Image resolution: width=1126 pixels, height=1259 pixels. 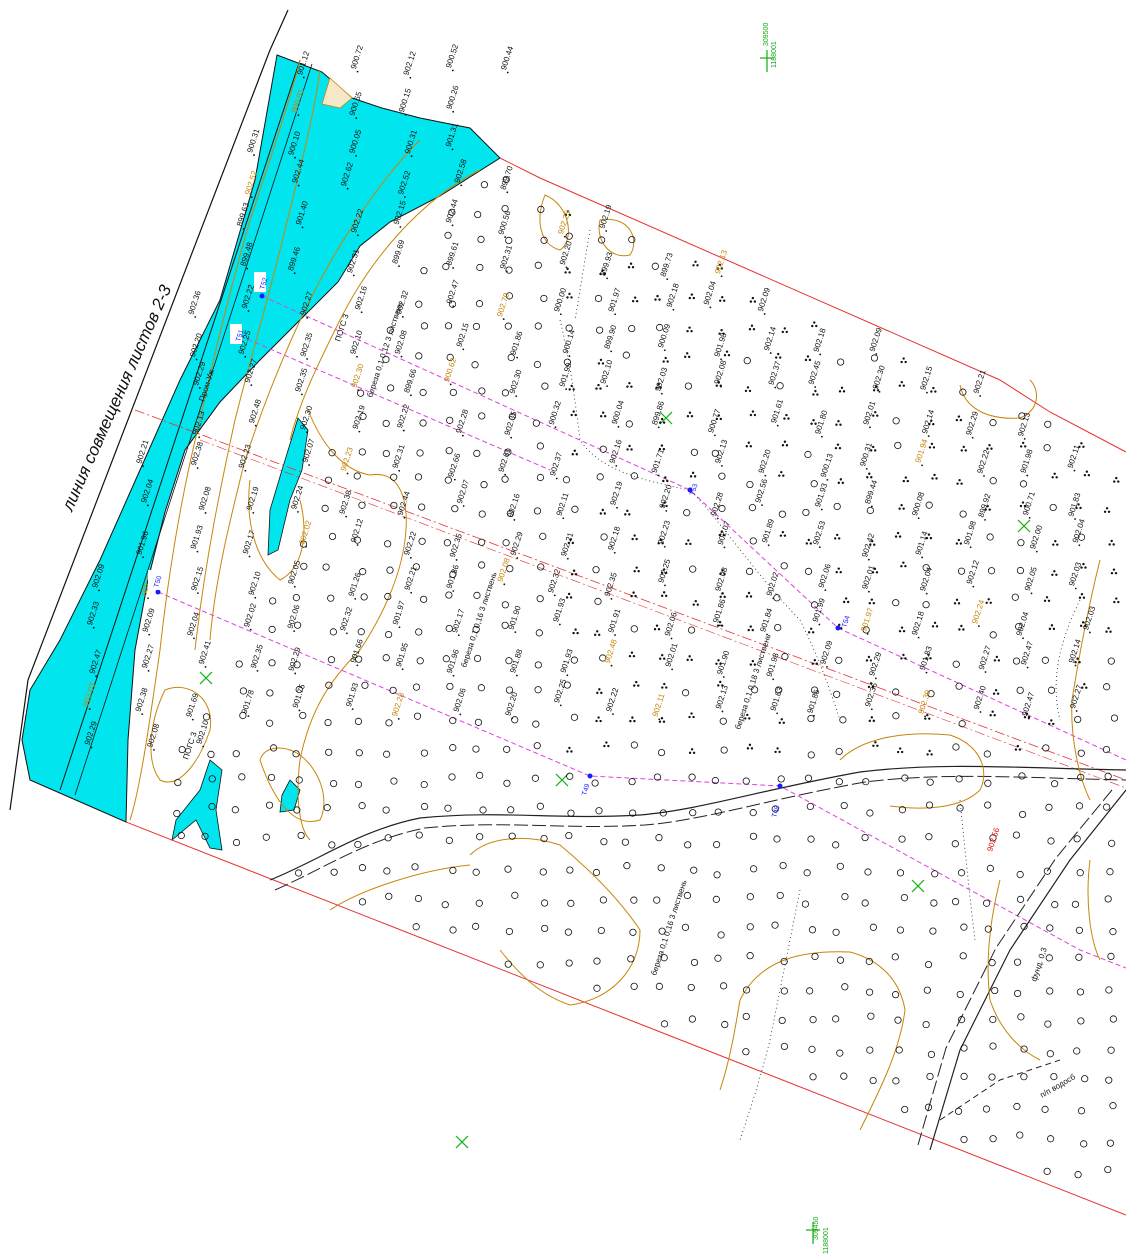 What do you see at coordinates (149, 365) in the screenshot?
I see `sheet-edge-line` at bounding box center [149, 365].